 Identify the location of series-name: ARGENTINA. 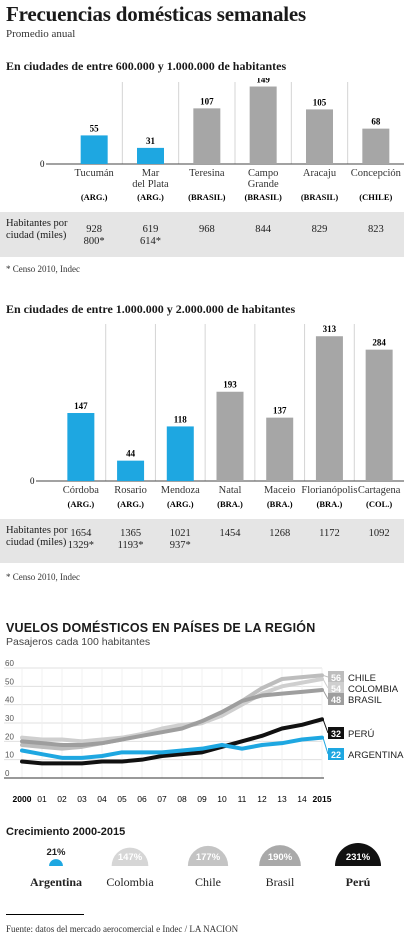
(376, 755).